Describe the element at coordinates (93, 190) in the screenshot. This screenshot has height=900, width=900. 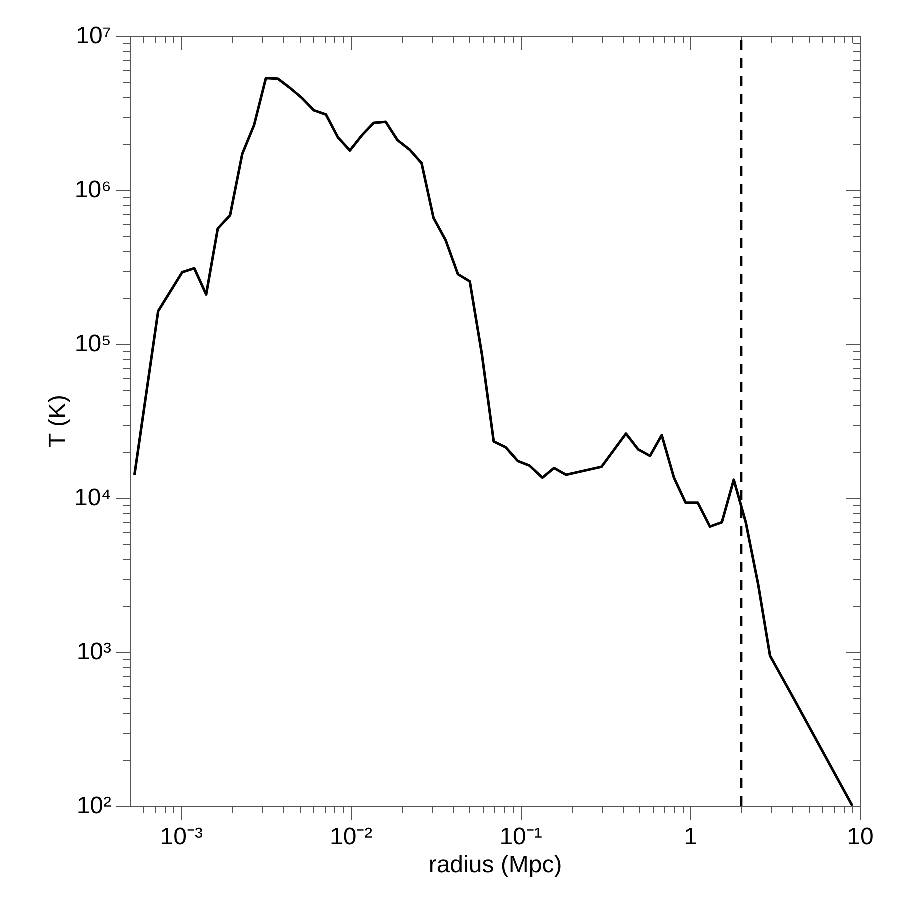
I see `y-tick-label: 10⁶` at that location.